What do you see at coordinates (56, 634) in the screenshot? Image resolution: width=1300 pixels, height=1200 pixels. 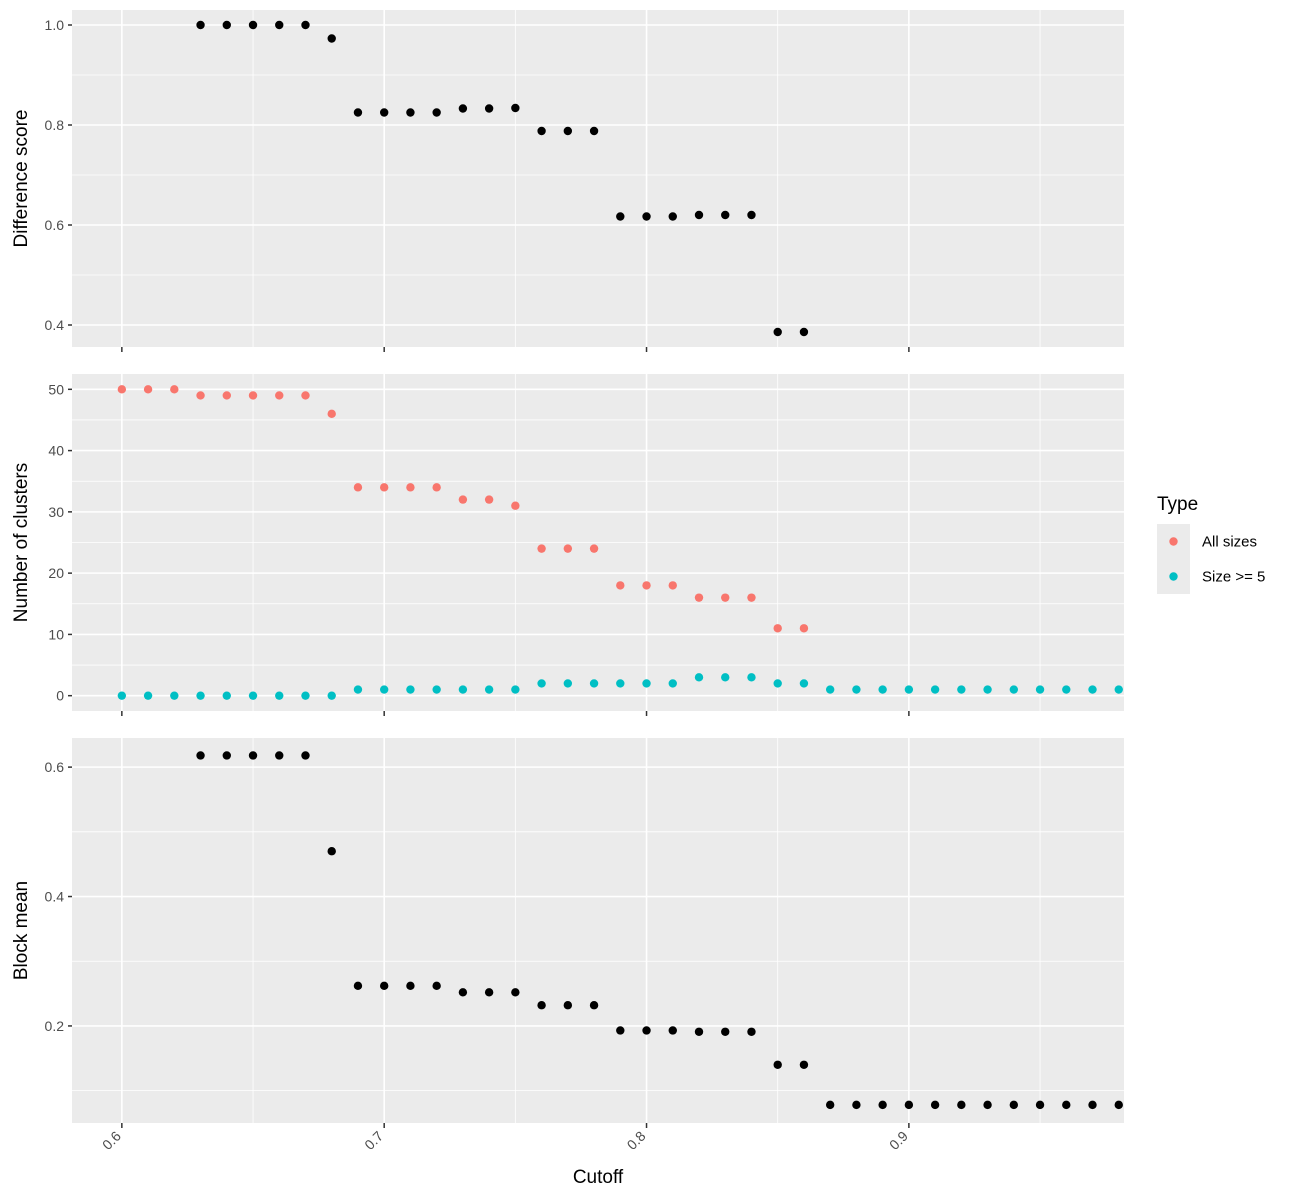 I see `y-tick-label: 10` at bounding box center [56, 634].